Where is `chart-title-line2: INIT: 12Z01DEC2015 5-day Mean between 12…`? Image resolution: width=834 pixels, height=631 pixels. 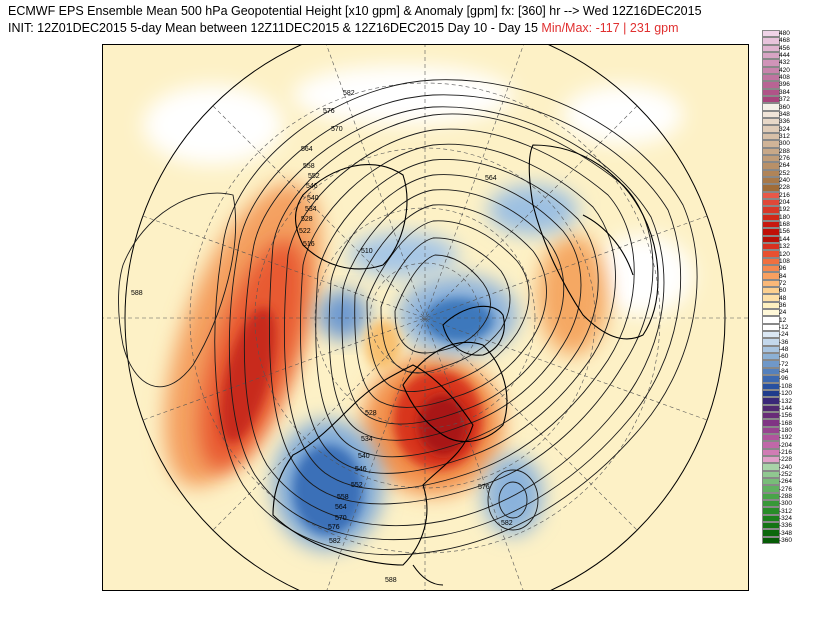 chart-title-line2: INIT: 12Z01DEC2015 5-day Mean between 12… is located at coordinates (343, 28).